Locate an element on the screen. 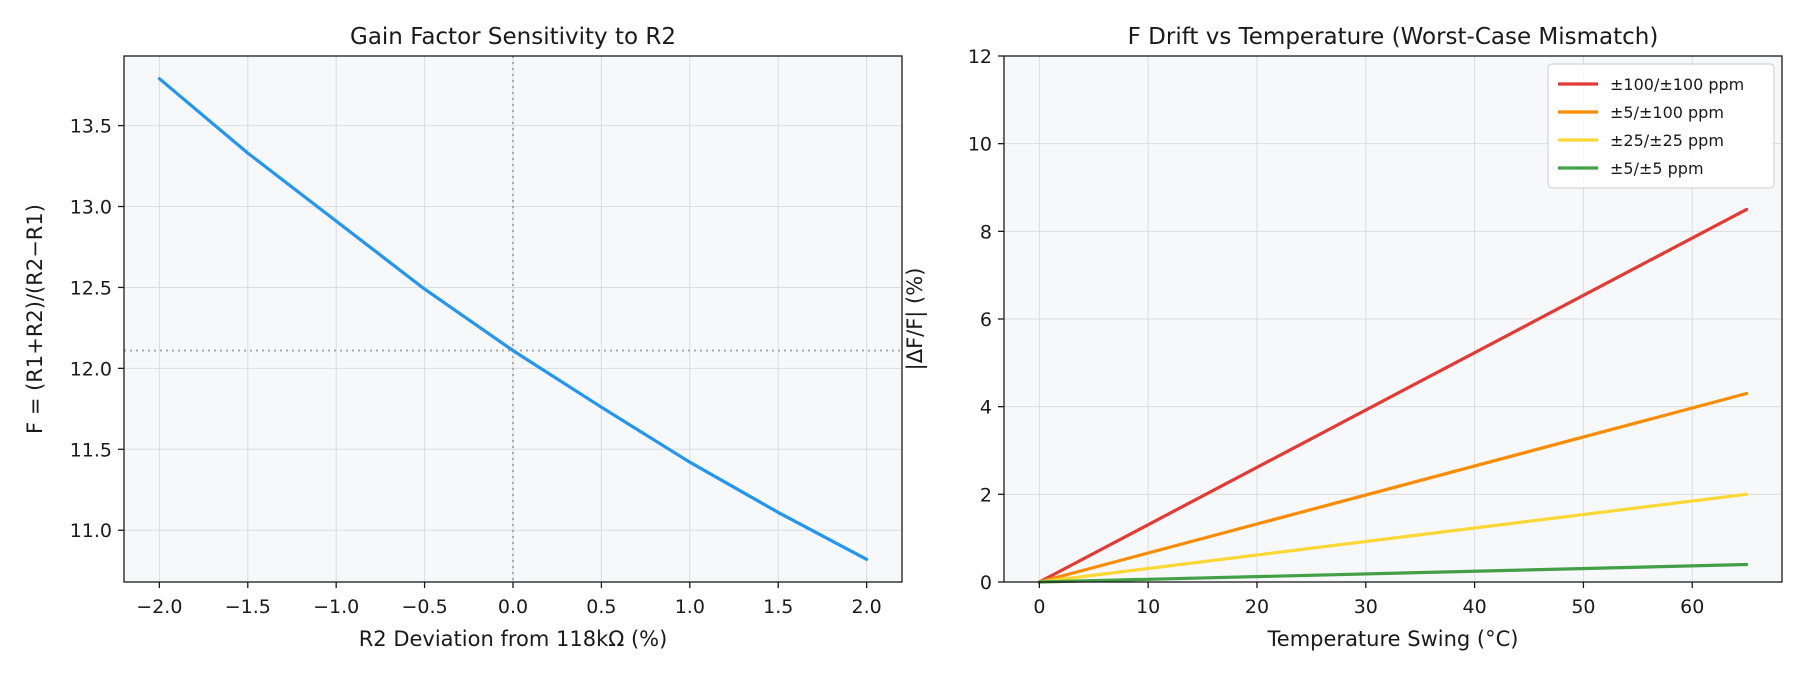 This screenshot has height=675, width=1800. x-tick-label: −1.0 is located at coordinates (336, 607).